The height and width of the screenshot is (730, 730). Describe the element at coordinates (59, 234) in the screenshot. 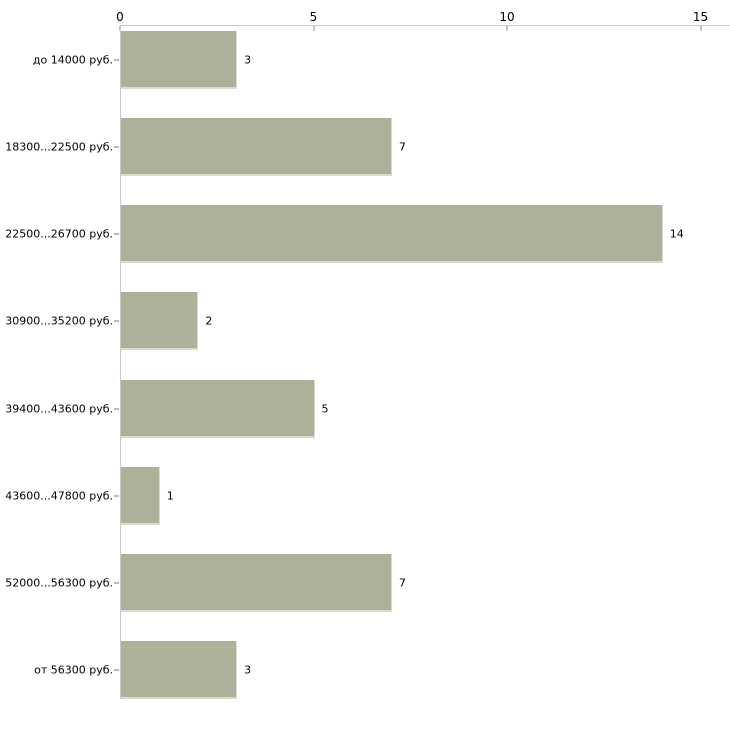

I see `category-label: 22500...26700 руб.` at that location.